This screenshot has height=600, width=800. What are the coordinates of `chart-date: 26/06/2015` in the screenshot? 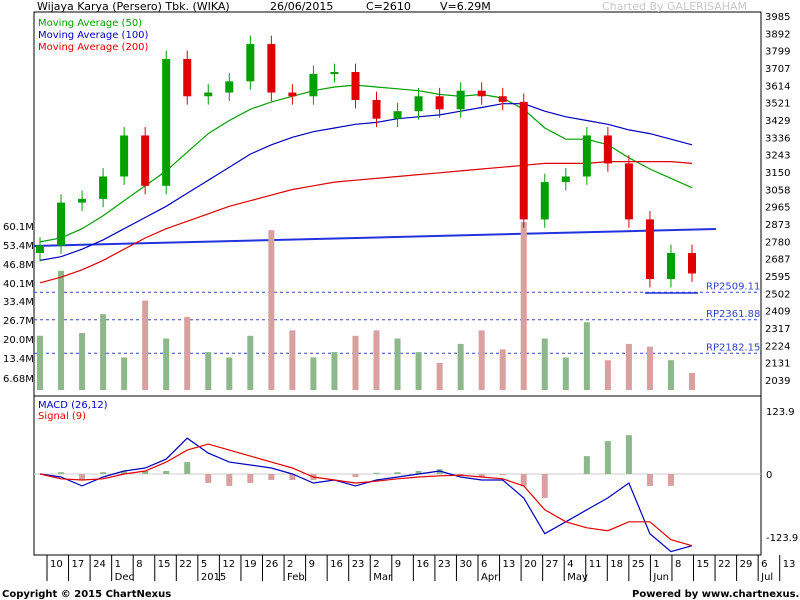 It's located at (301, 6).